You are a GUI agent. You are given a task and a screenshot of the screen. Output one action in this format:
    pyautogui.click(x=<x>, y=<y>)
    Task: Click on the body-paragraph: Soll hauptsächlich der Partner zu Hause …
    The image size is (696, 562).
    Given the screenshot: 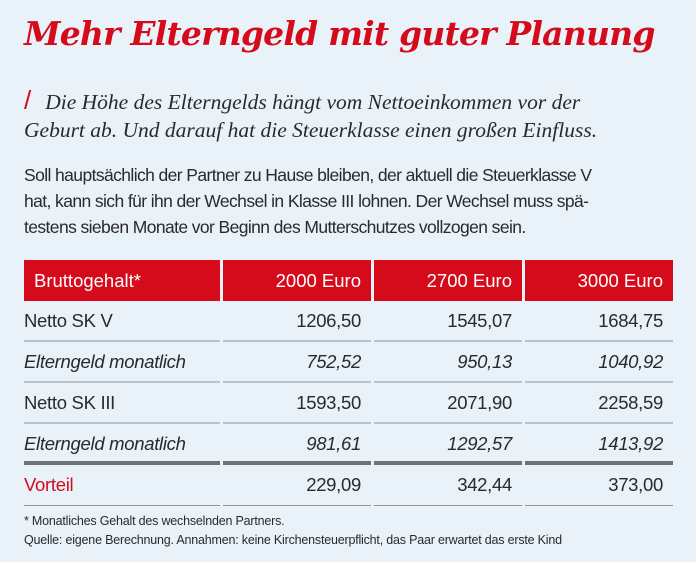 What is the action you would take?
    pyautogui.click(x=360, y=201)
    